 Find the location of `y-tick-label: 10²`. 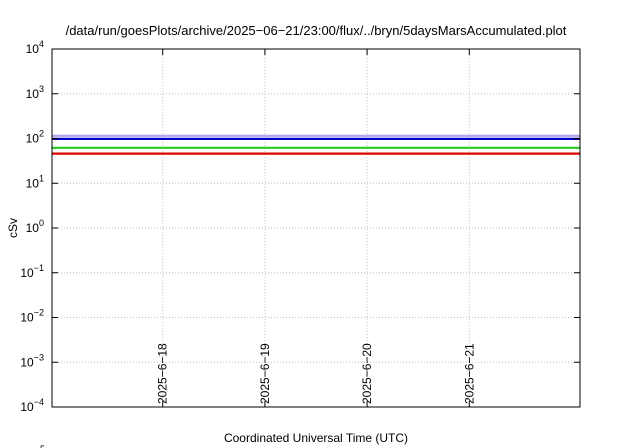

y-tick-label: 10² is located at coordinates (35, 137).